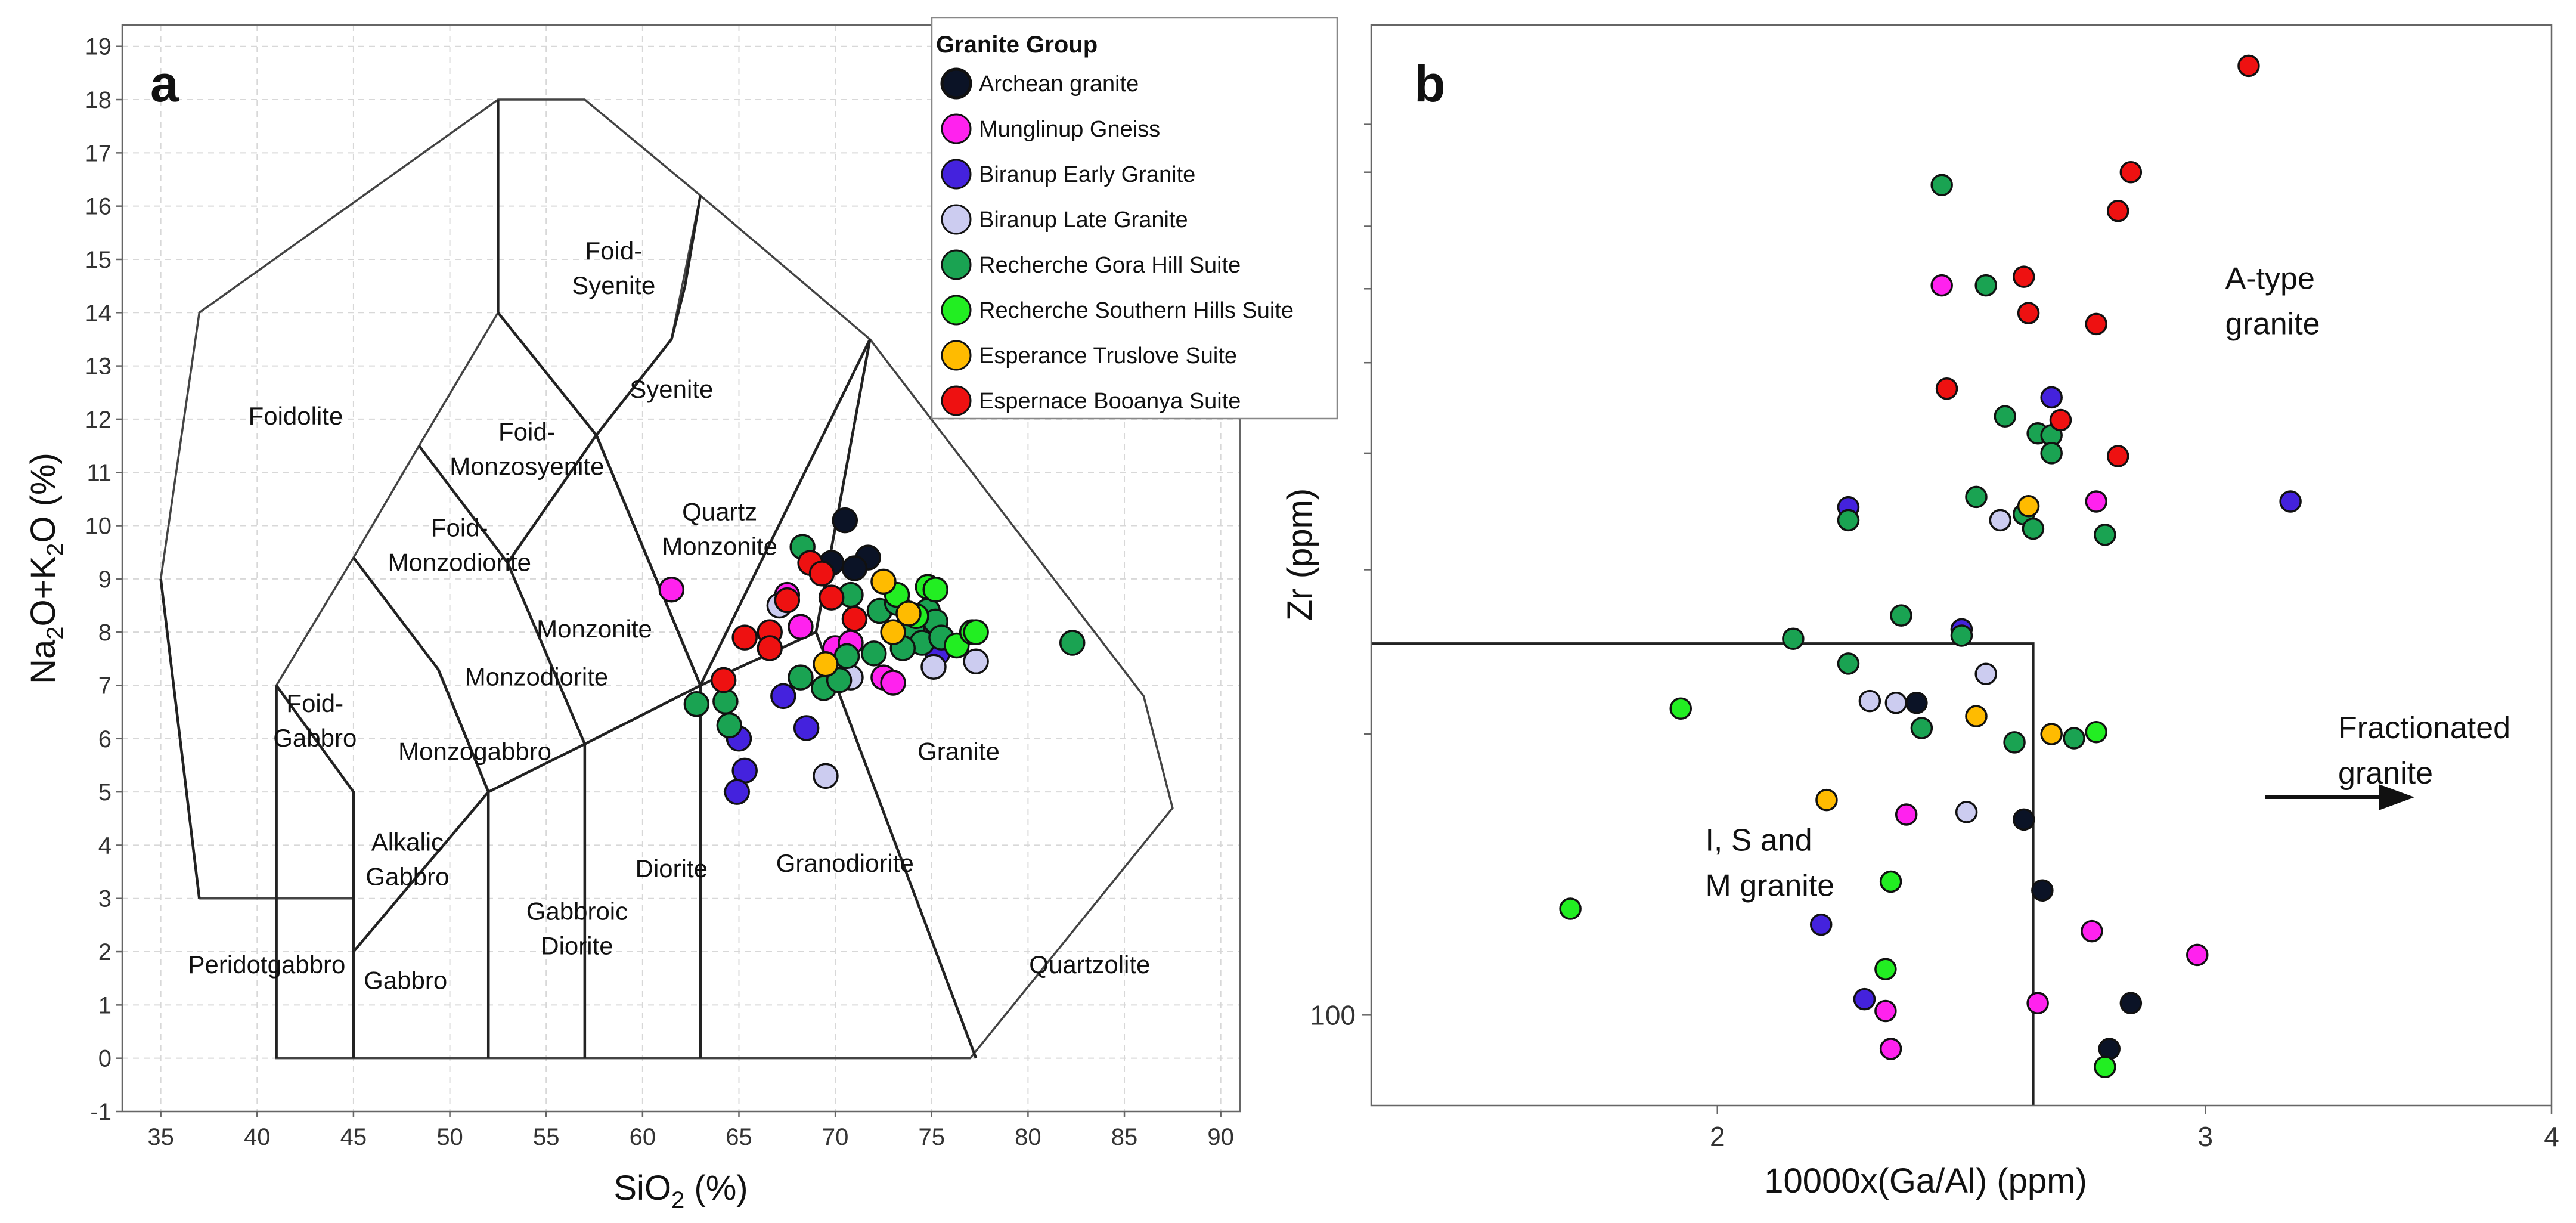 The width and height of the screenshot is (2576, 1223). What do you see at coordinates (613, 268) in the screenshot?
I see `field-label-foid-syenite: Foid-Syenite` at bounding box center [613, 268].